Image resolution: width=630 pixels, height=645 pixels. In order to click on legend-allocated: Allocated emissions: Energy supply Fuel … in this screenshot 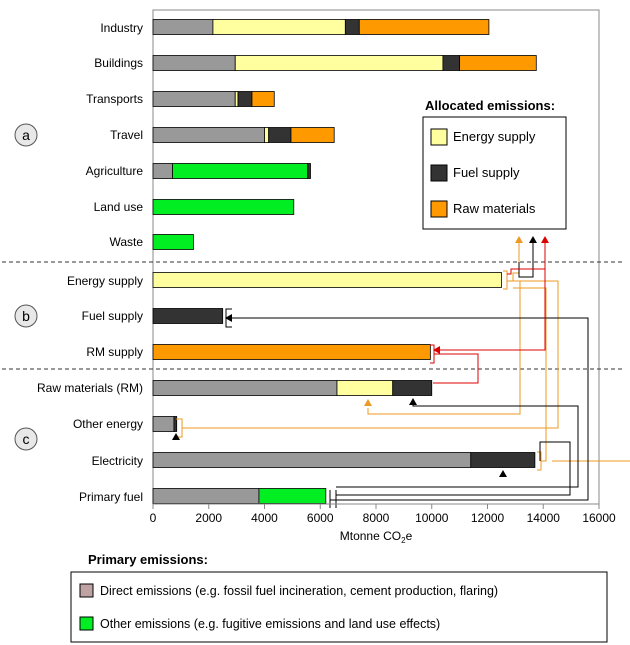, I will do `click(494, 164)`.